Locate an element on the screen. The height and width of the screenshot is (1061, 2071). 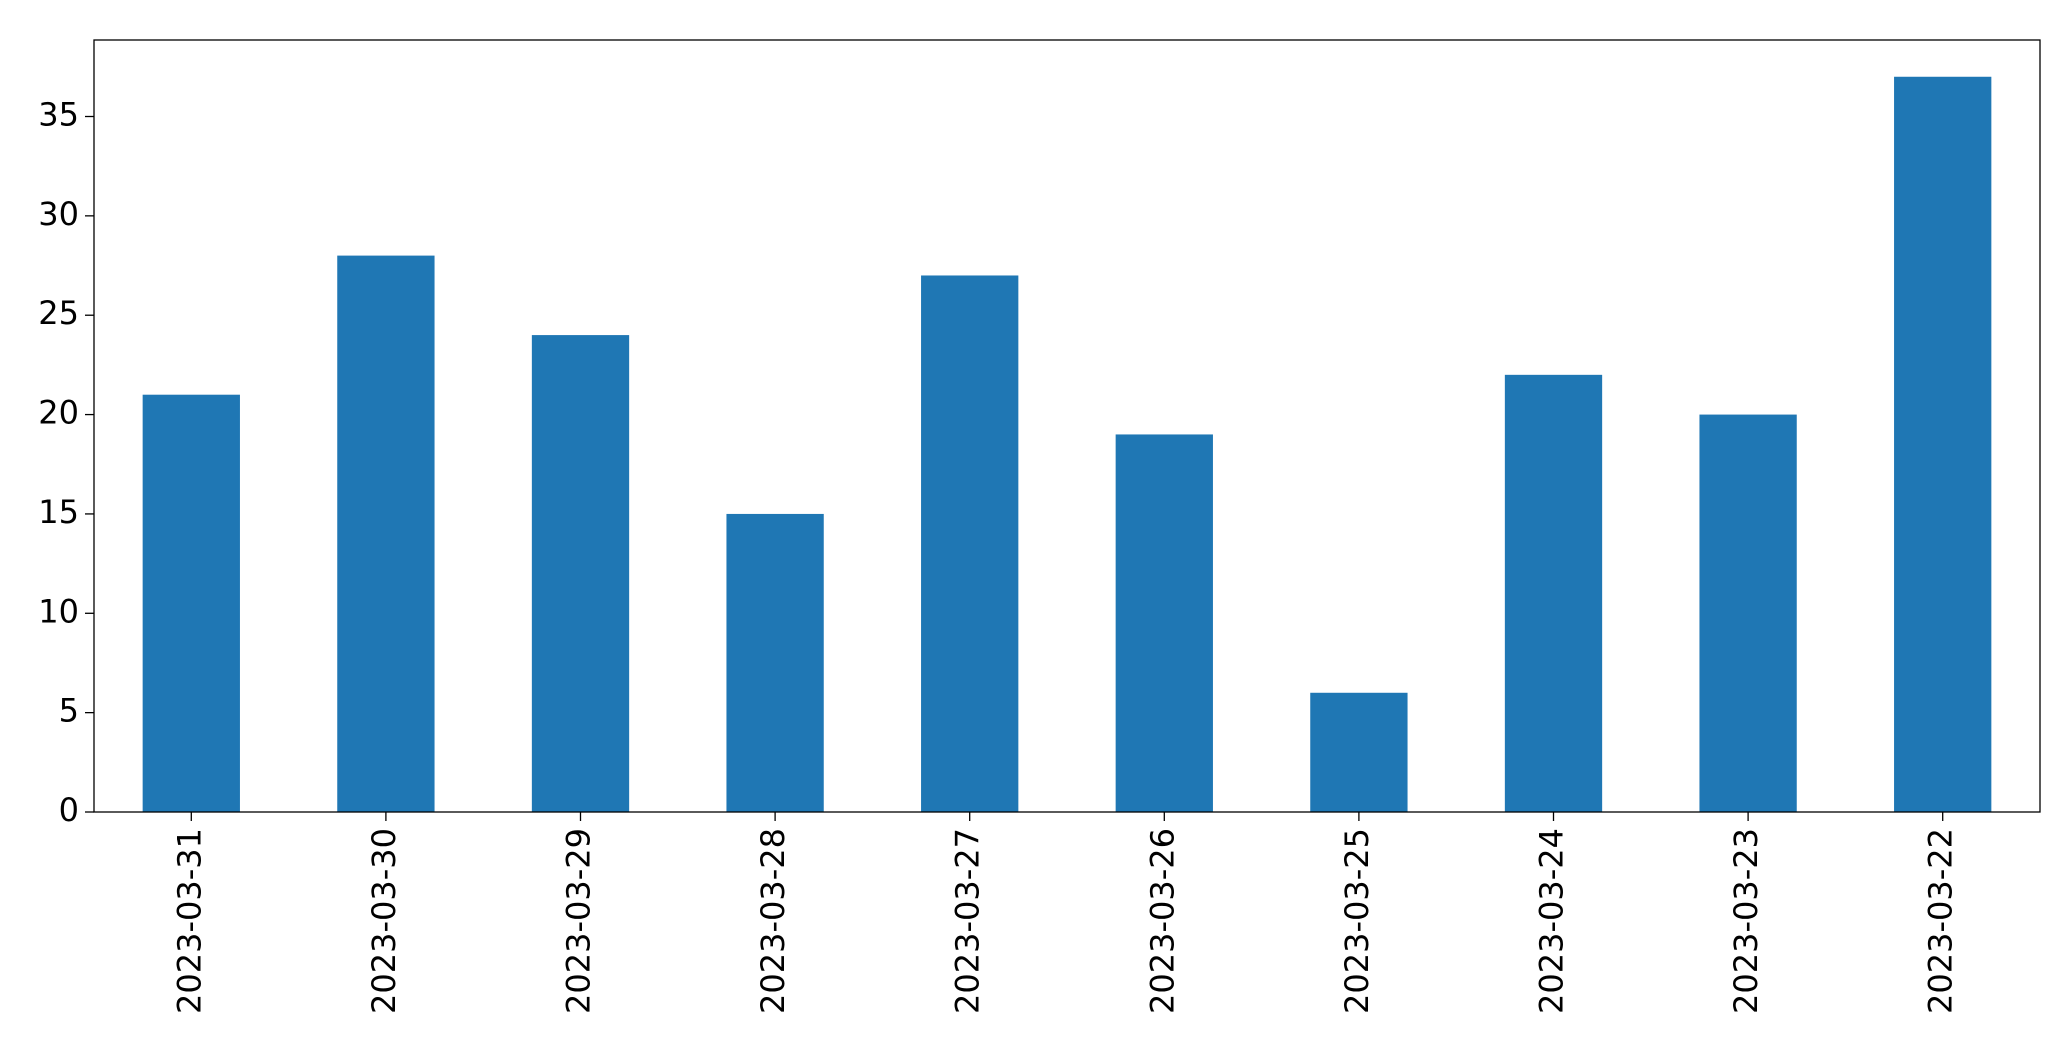
x-tick-label: 2023-03-23 is located at coordinates (1746, 921).